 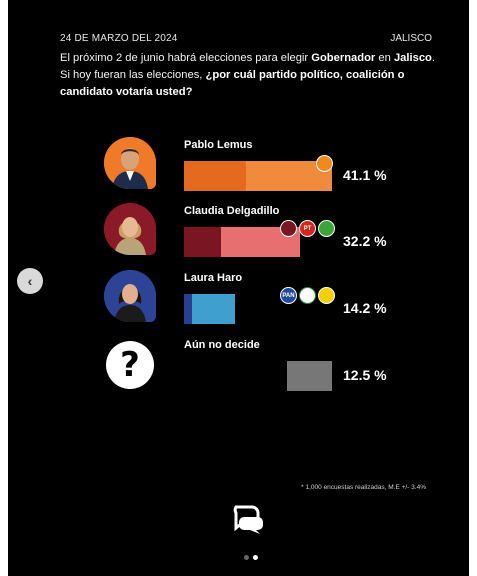 I want to click on party-logos, so click(x=324, y=163).